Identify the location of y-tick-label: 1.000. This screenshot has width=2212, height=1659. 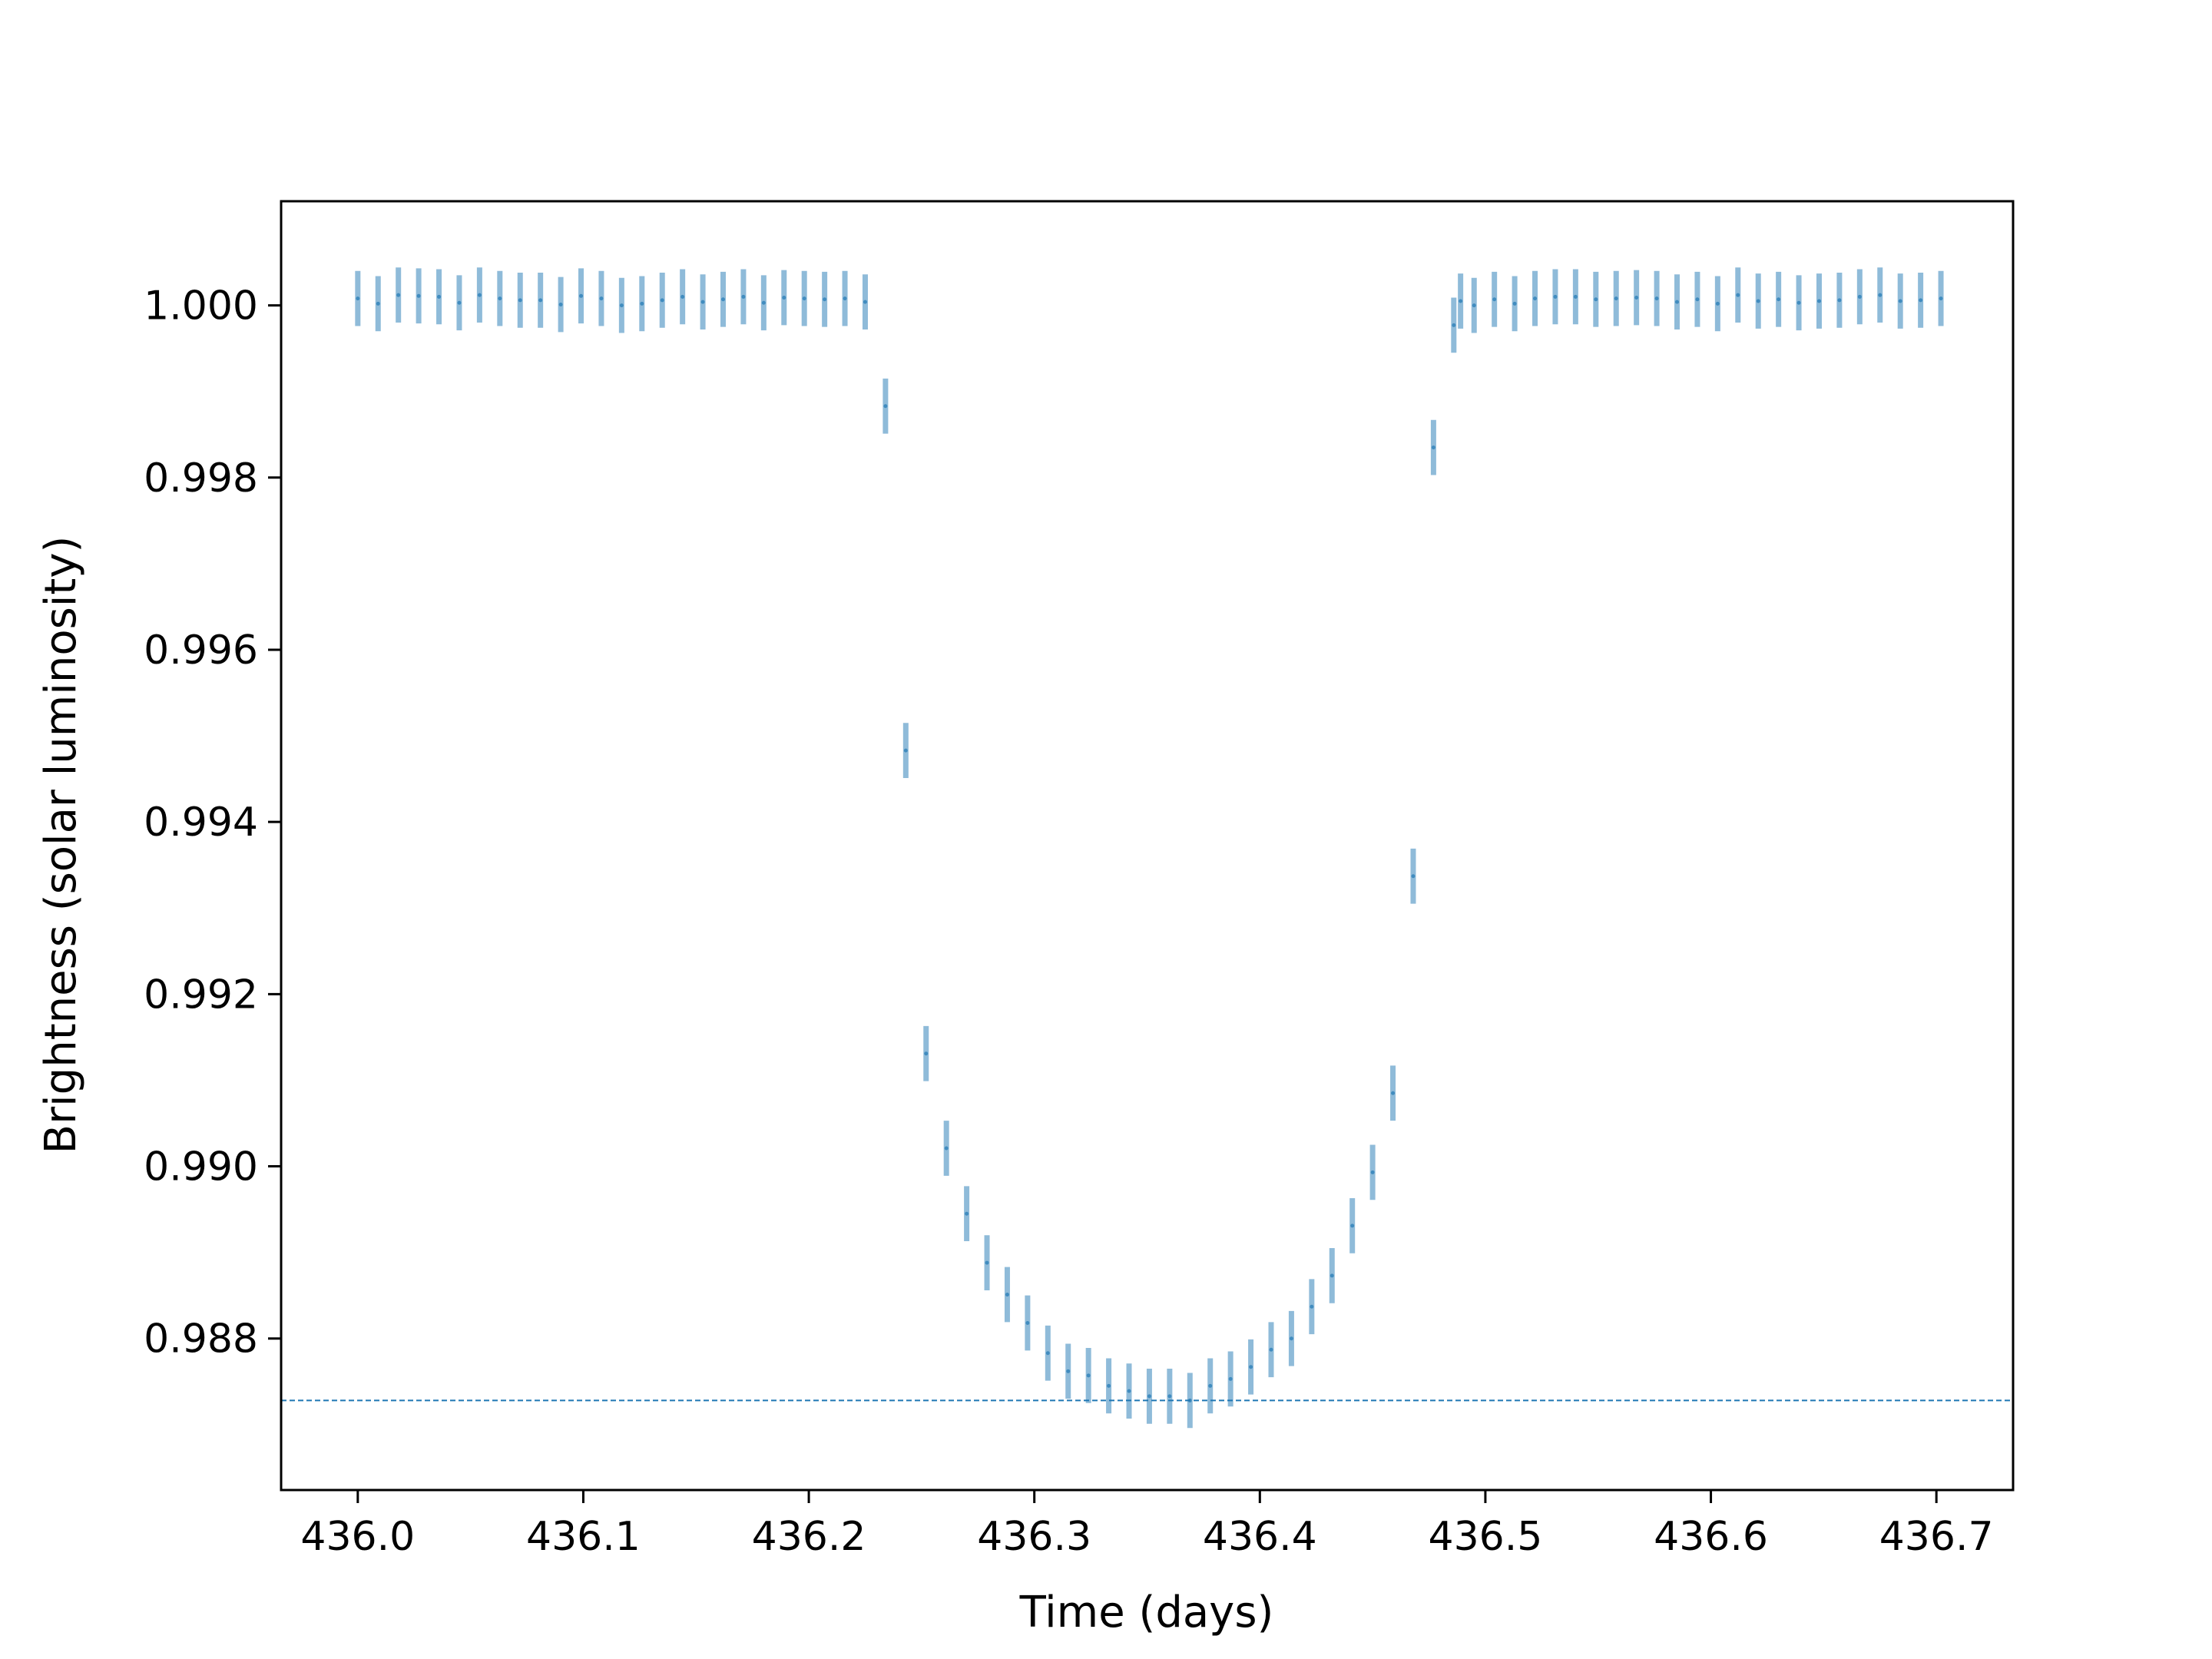
(201, 306).